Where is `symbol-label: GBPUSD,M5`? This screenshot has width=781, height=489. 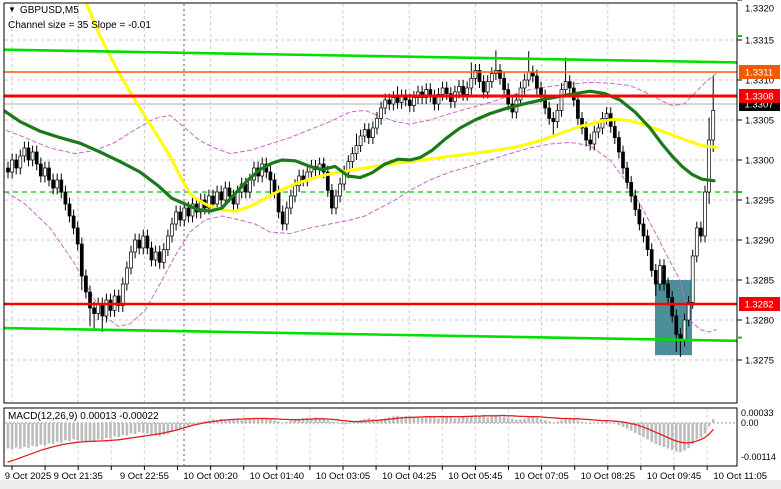
symbol-label: GBPUSD,M5 is located at coordinates (49, 10).